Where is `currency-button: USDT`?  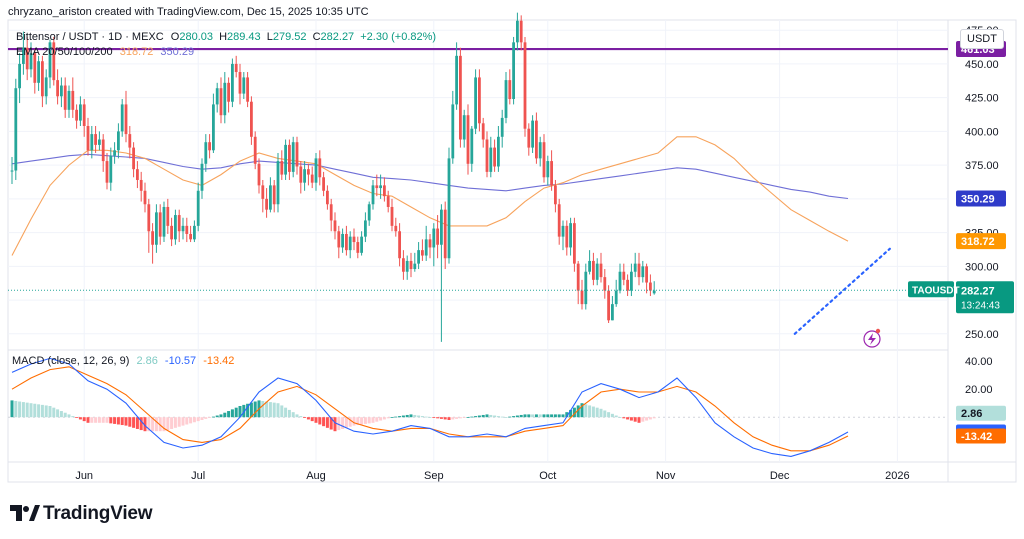 currency-button: USDT is located at coordinates (982, 39).